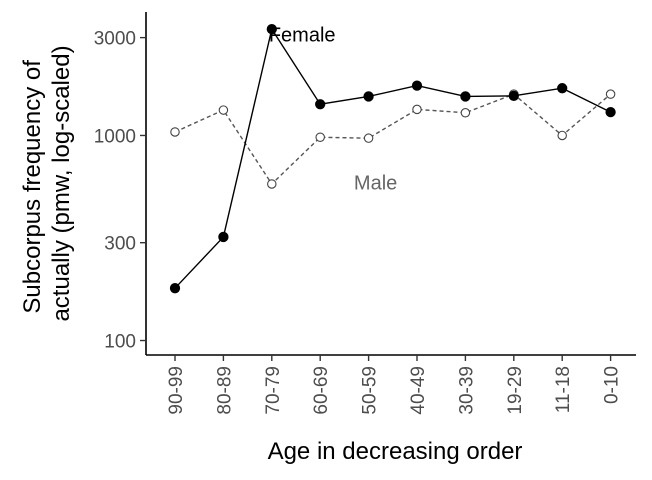  Describe the element at coordinates (224, 390) in the screenshot. I see `x-tick-label: 80-89` at that location.